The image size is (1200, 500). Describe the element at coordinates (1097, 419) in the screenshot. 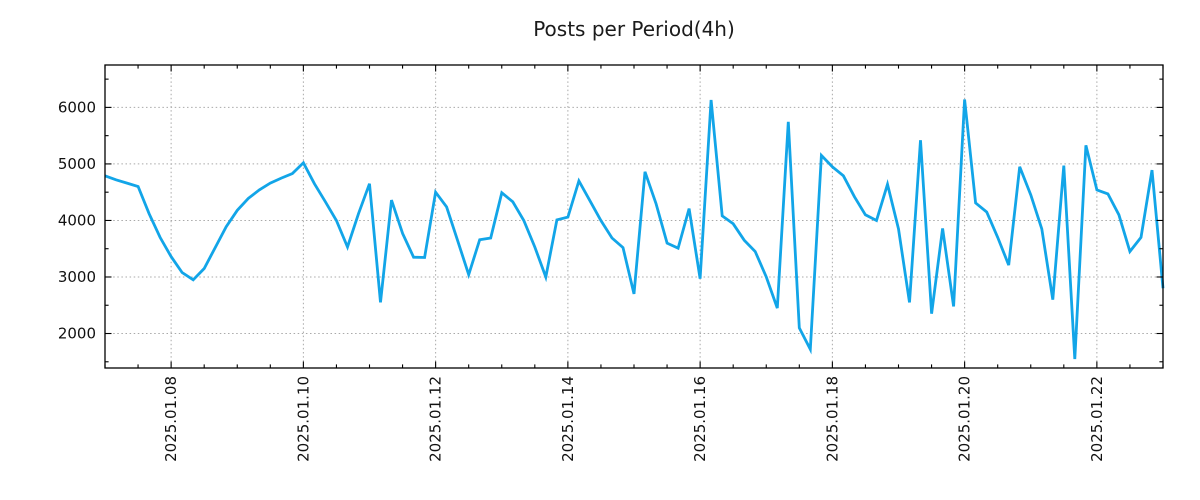

I see `x-tick-label: 2025.01.22` at that location.